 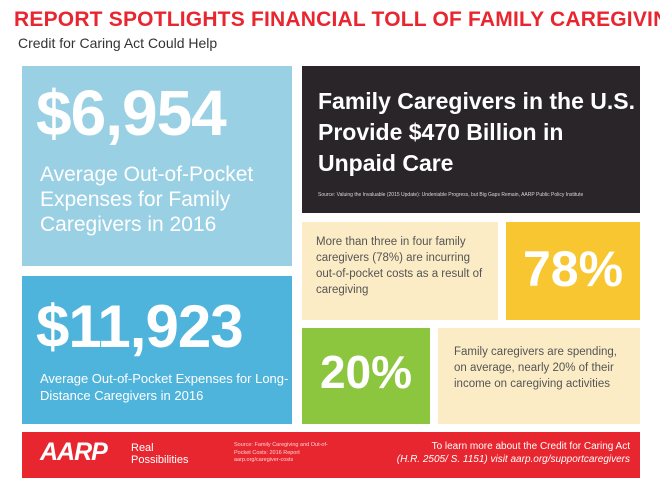 I want to click on stat-tile-78-text, so click(x=400, y=271).